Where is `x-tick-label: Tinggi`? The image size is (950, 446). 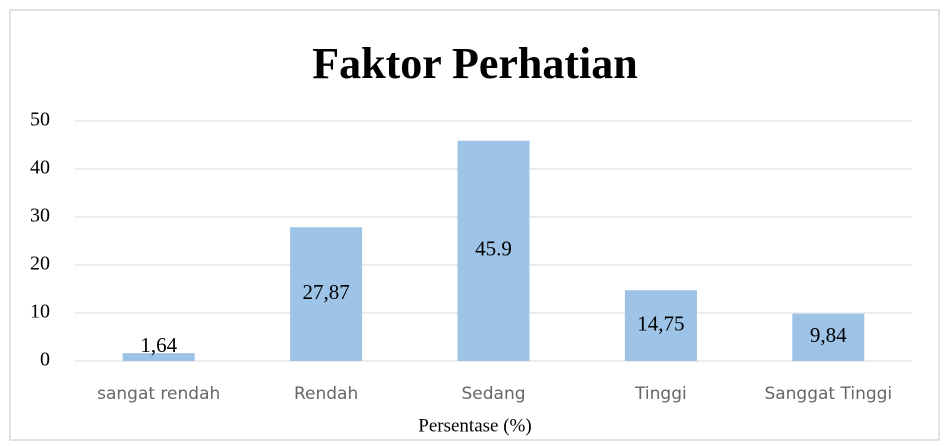 x-tick-label: Tinggi is located at coordinates (660, 394).